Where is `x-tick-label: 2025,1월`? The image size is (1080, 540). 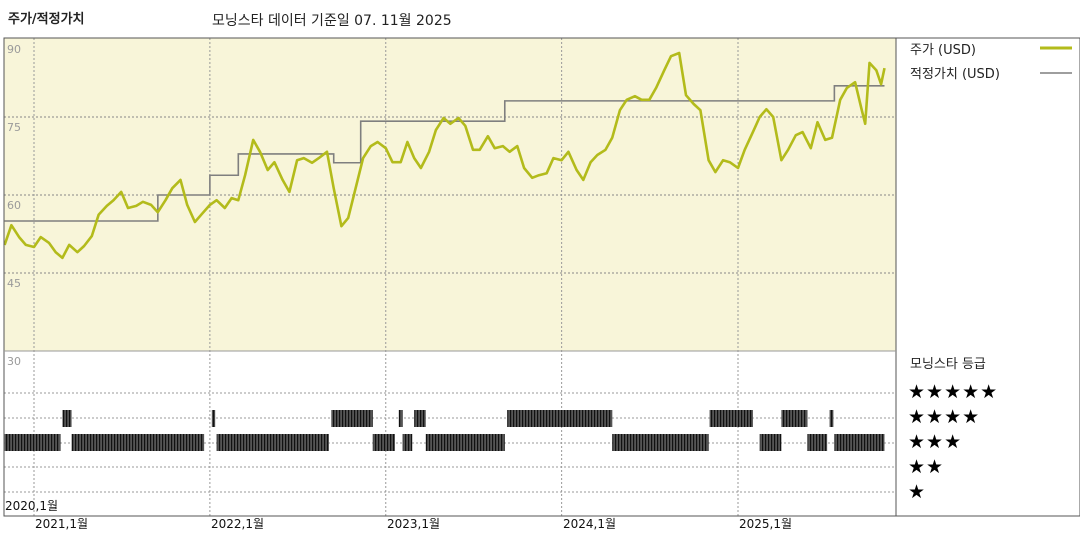 x-tick-label: 2025,1월 is located at coordinates (765, 524).